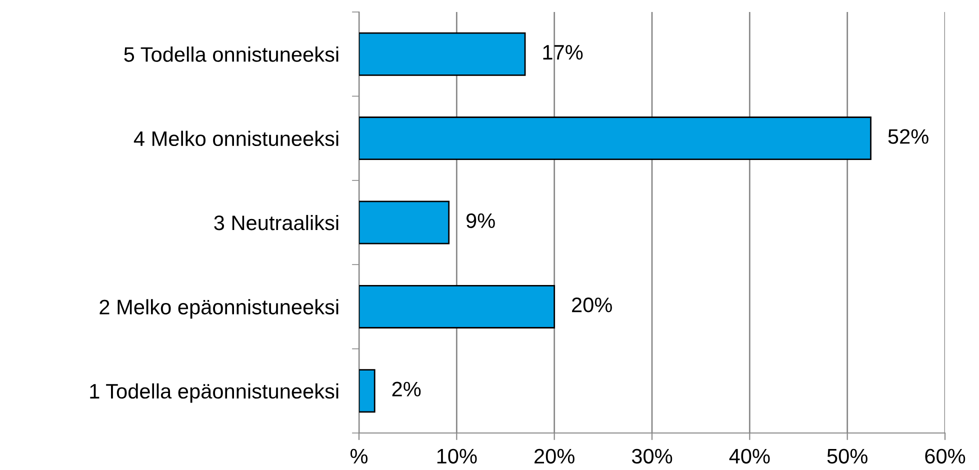  What do you see at coordinates (592, 305) in the screenshot?
I see `data-label: 20%` at bounding box center [592, 305].